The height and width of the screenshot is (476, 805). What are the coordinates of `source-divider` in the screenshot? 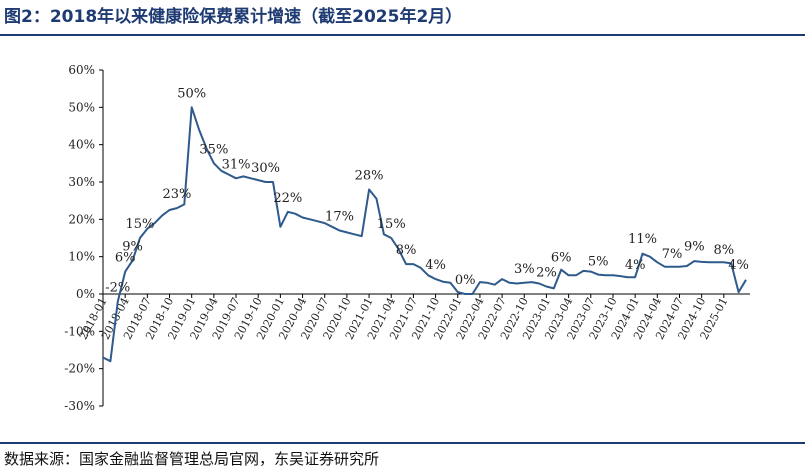 It's located at (402, 443).